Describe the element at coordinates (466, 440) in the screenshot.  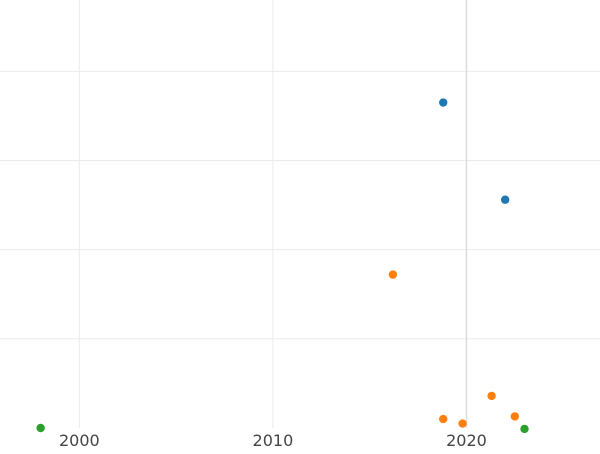
I see `x-tick-label-2: 2020` at that location.